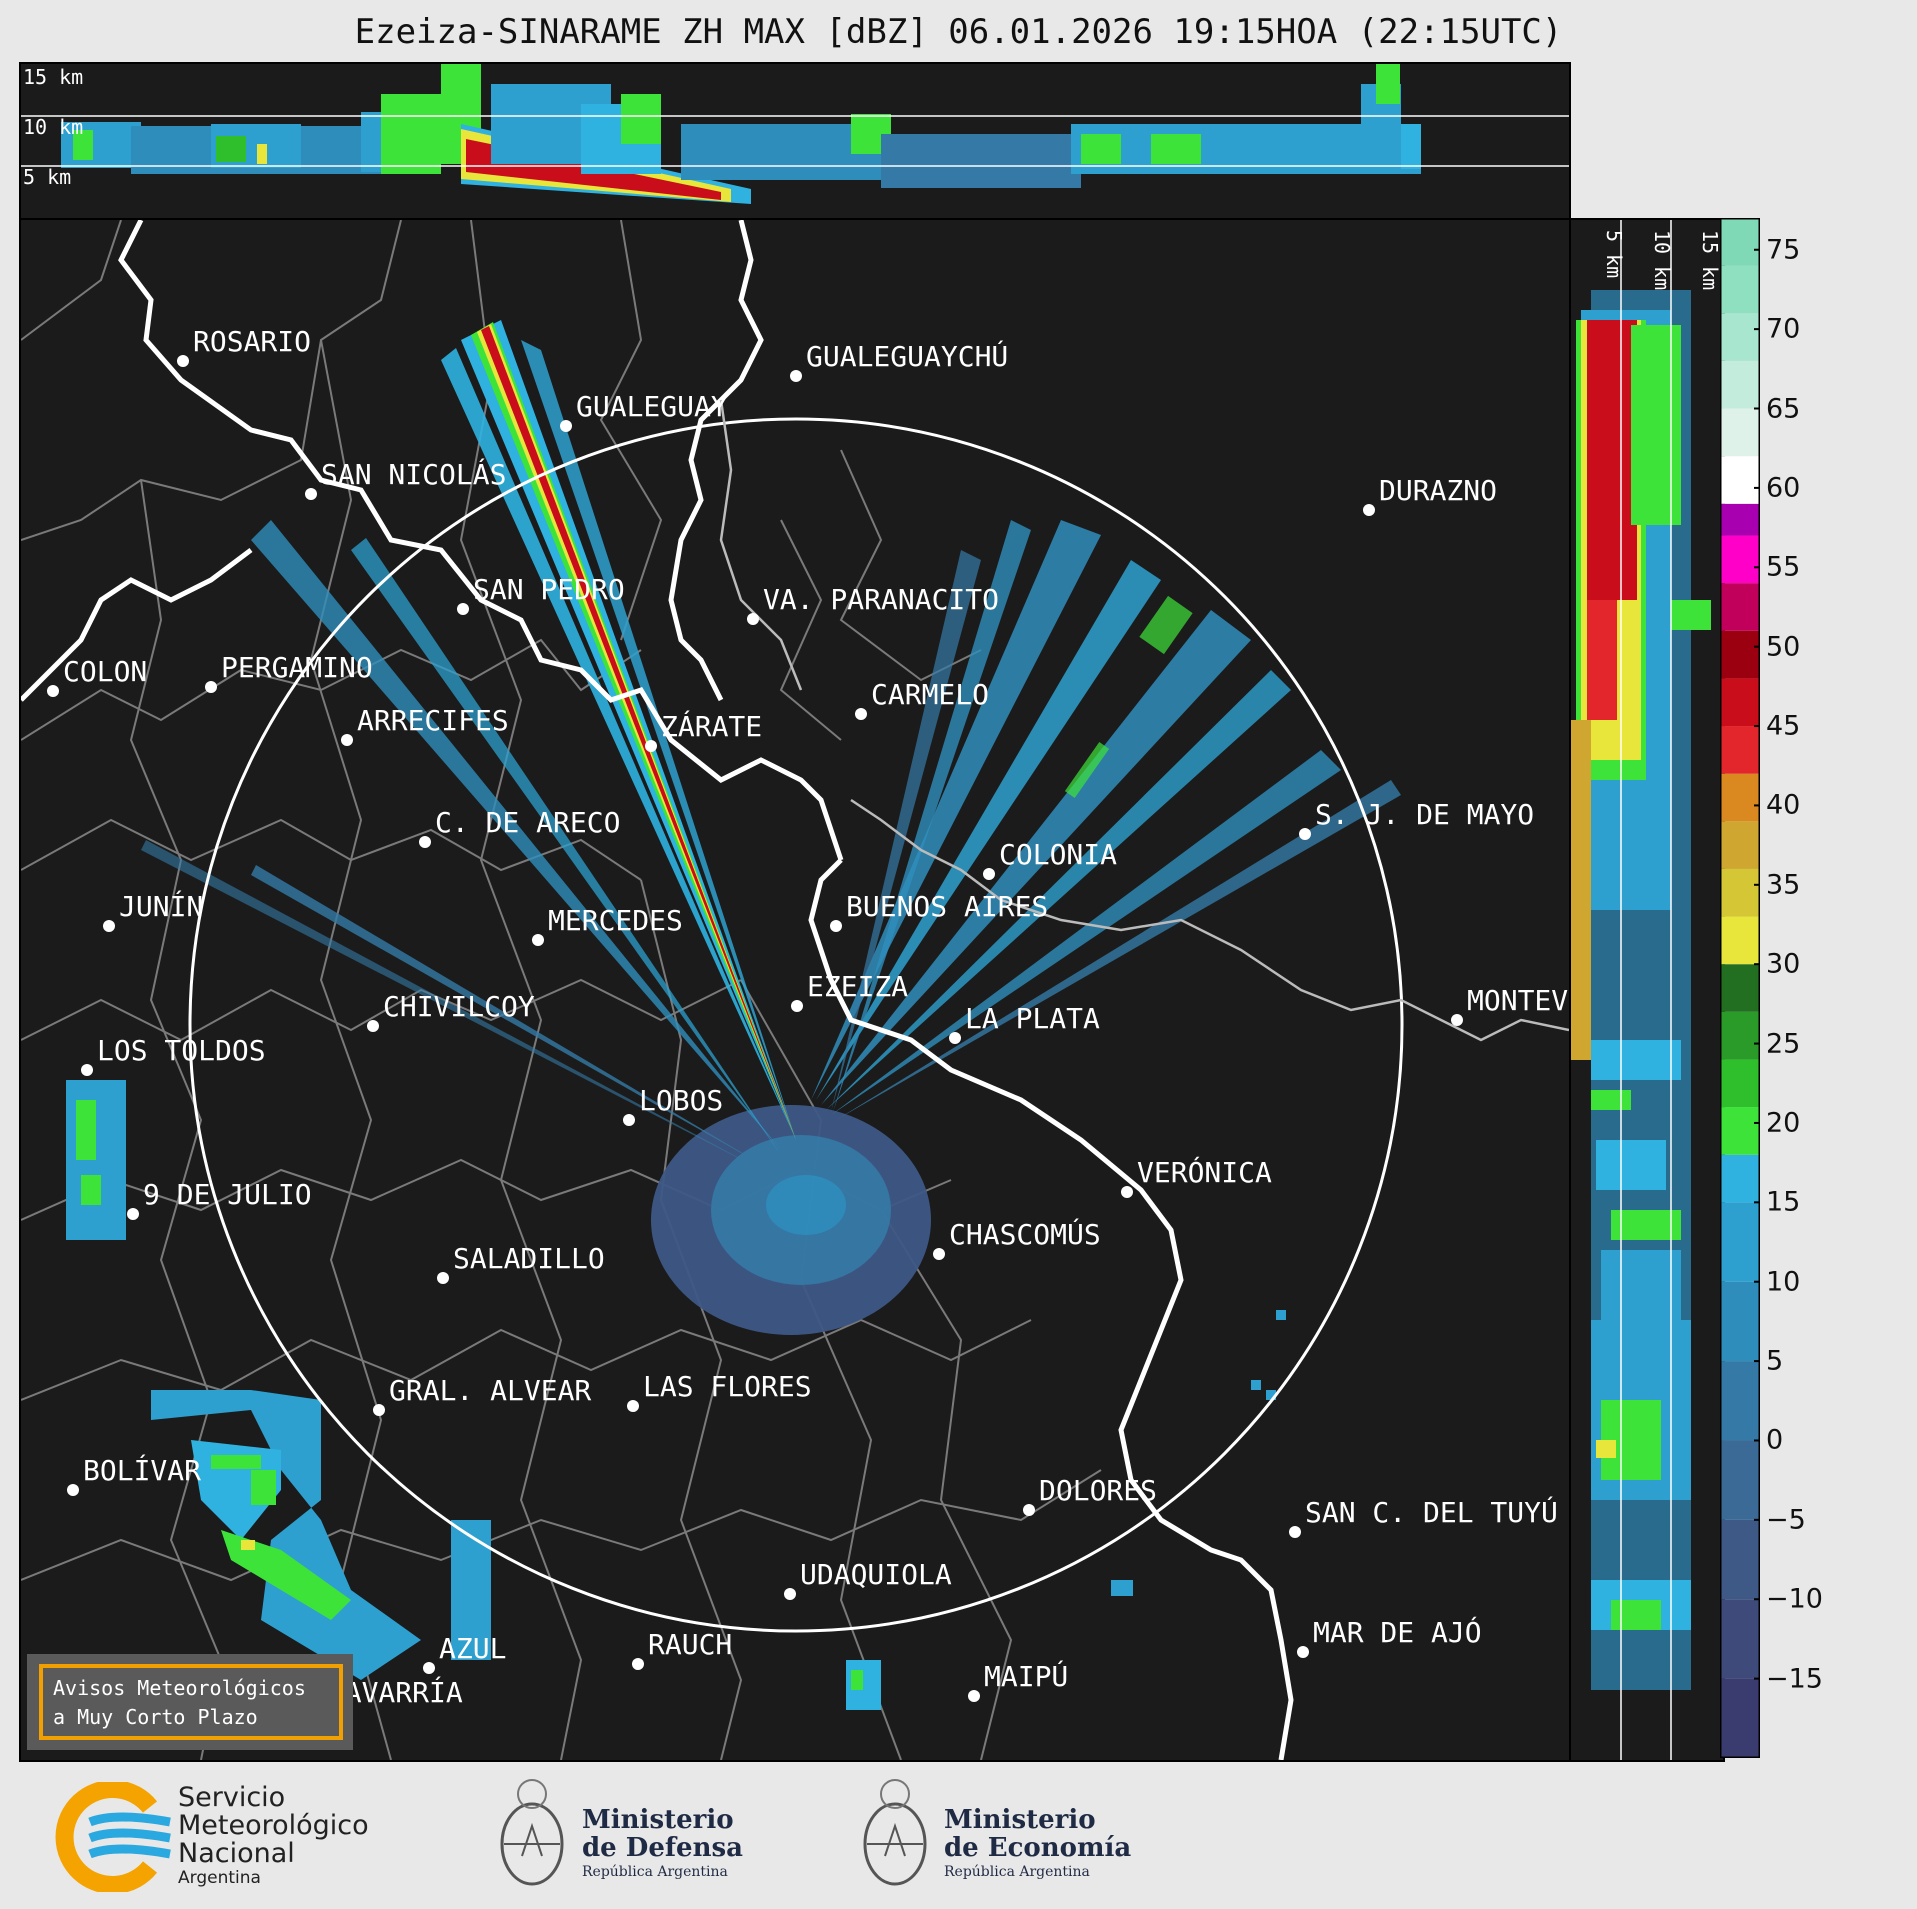  What do you see at coordinates (1783, 250) in the screenshot?
I see `colorbar-tick-label: 75` at bounding box center [1783, 250].